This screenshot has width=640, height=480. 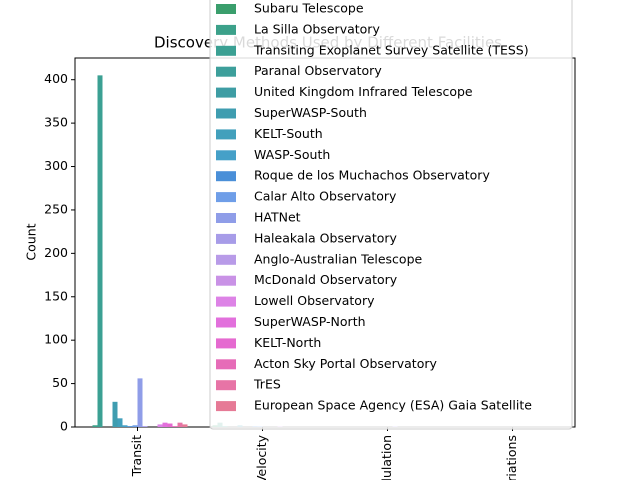 What do you see at coordinates (56, 122) in the screenshot?
I see `y-tick-label: 350` at bounding box center [56, 122].